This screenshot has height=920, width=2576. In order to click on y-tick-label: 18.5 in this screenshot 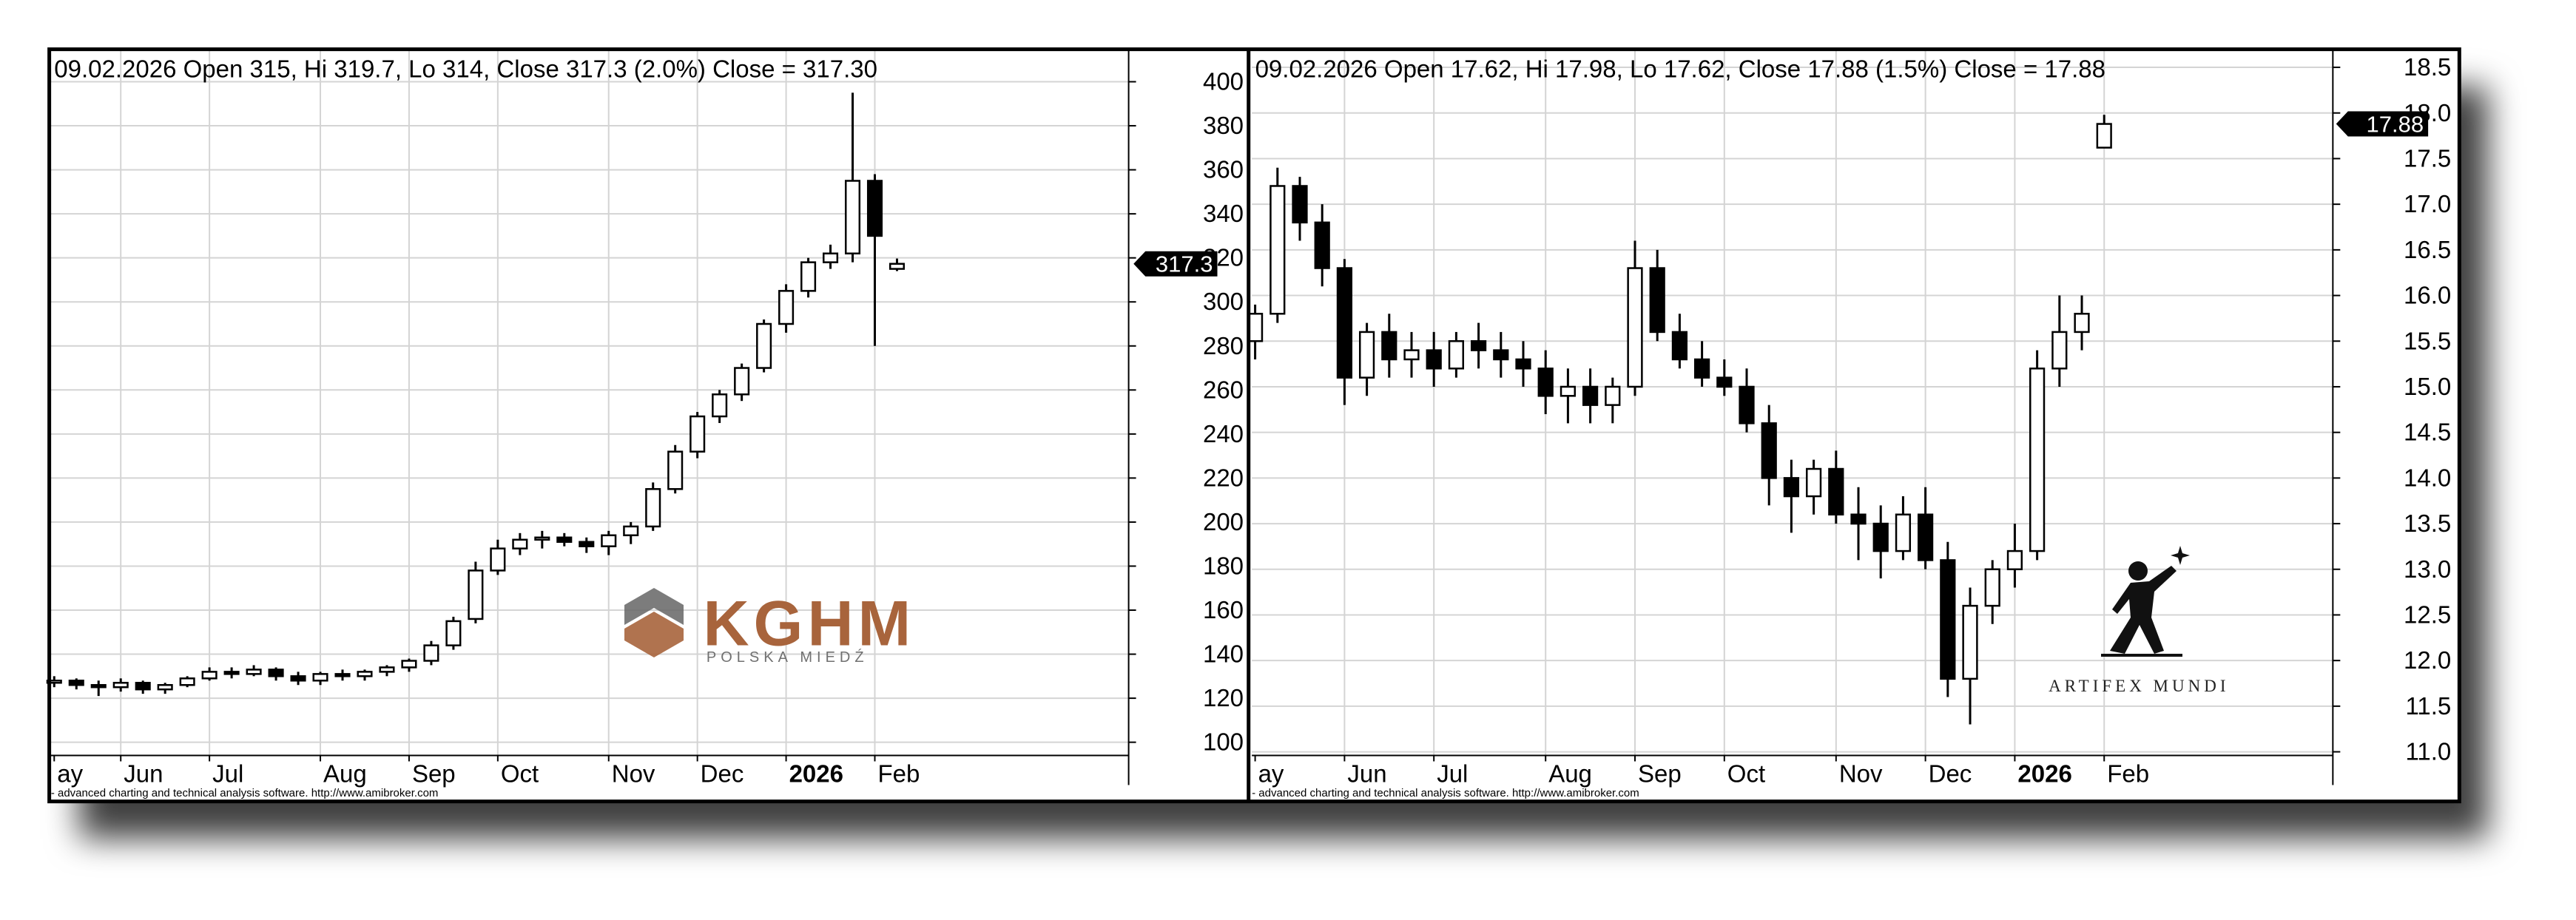, I will do `click(2427, 67)`.